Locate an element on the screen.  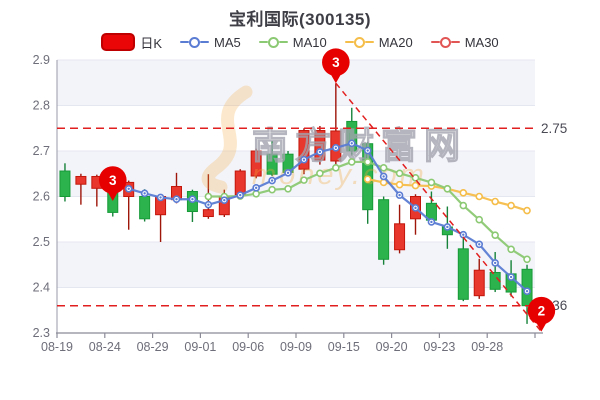
legend-item-ma30: MA30 is located at coordinates (464, 42).